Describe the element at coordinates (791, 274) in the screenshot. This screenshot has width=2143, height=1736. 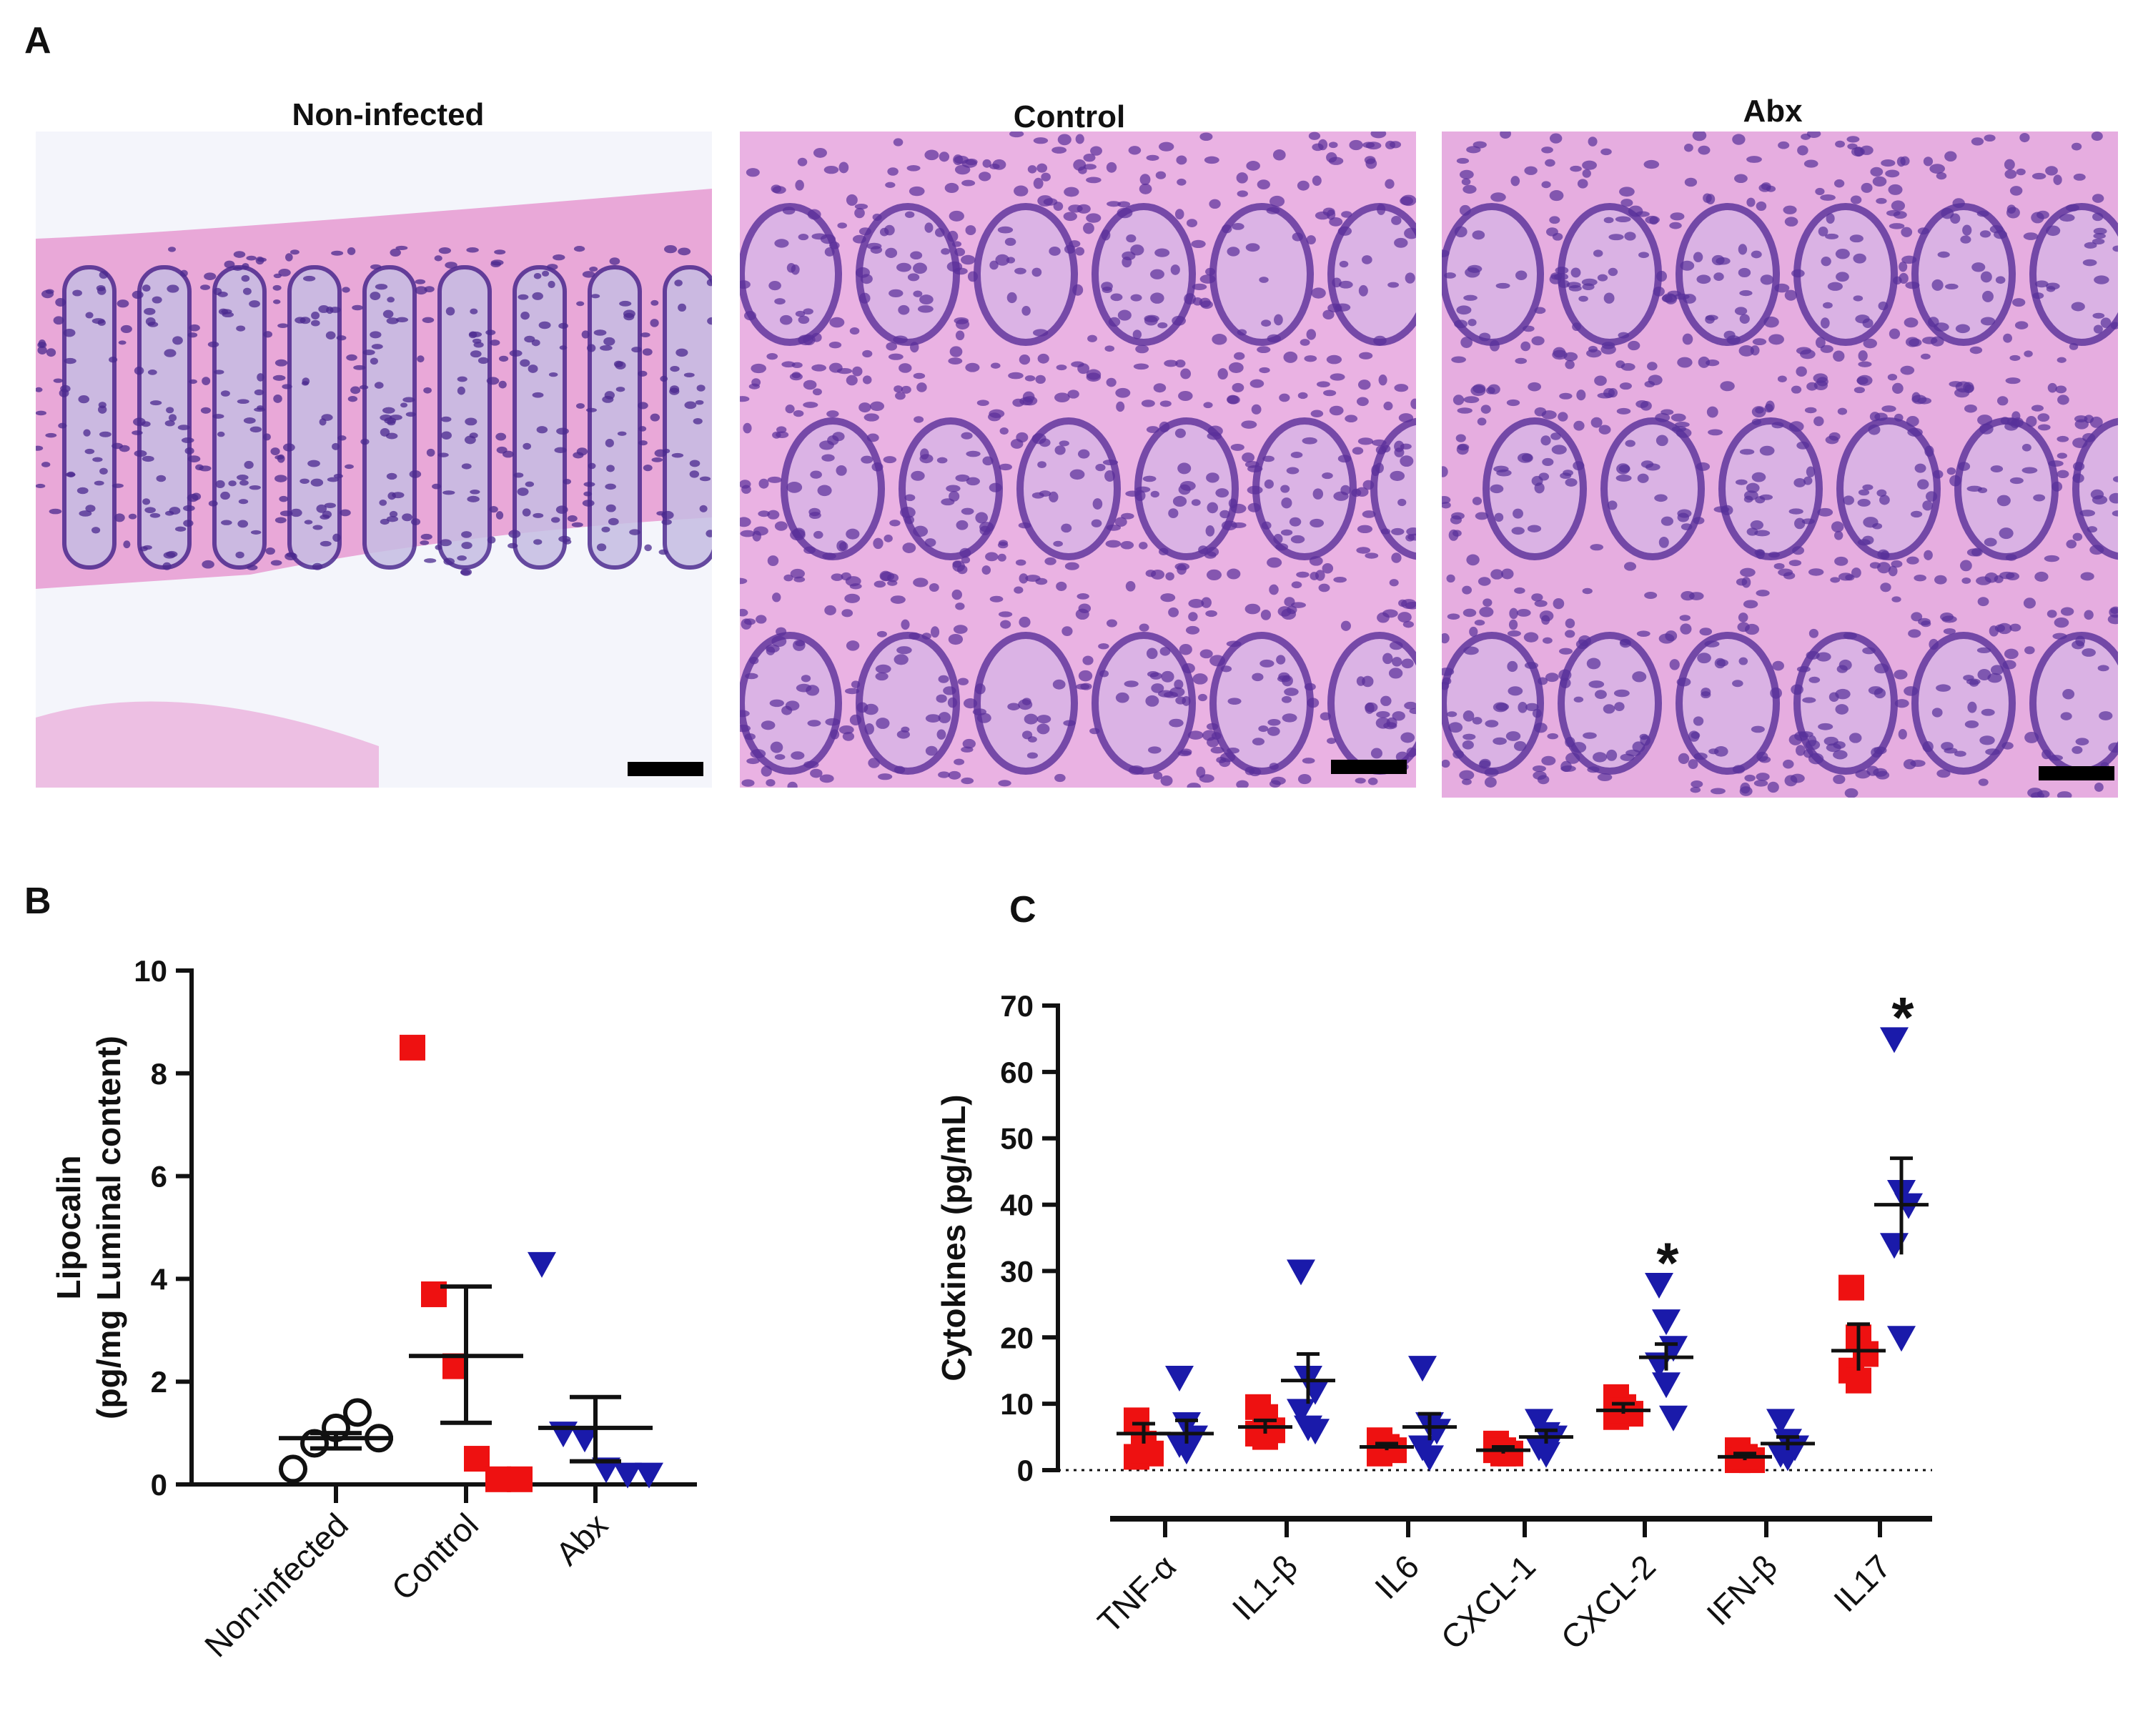
I see `crypt` at that location.